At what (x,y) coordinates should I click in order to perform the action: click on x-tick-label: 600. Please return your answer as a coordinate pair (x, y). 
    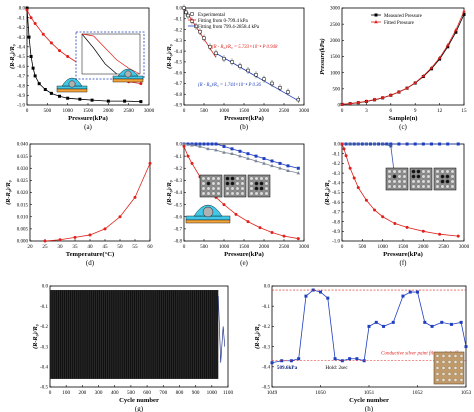
    Looking at the image, I should click on (147, 393).